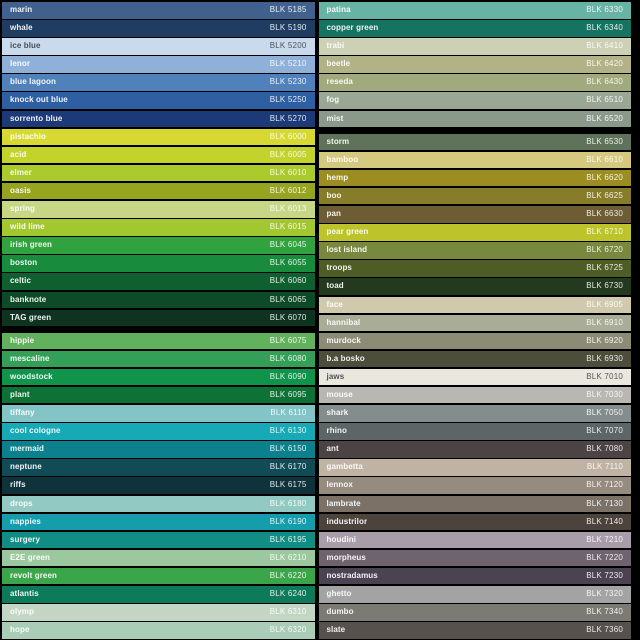 Image resolution: width=640 pixels, height=640 pixels. What do you see at coordinates (288, 340) in the screenshot?
I see `color-code: BLK 6075` at bounding box center [288, 340].